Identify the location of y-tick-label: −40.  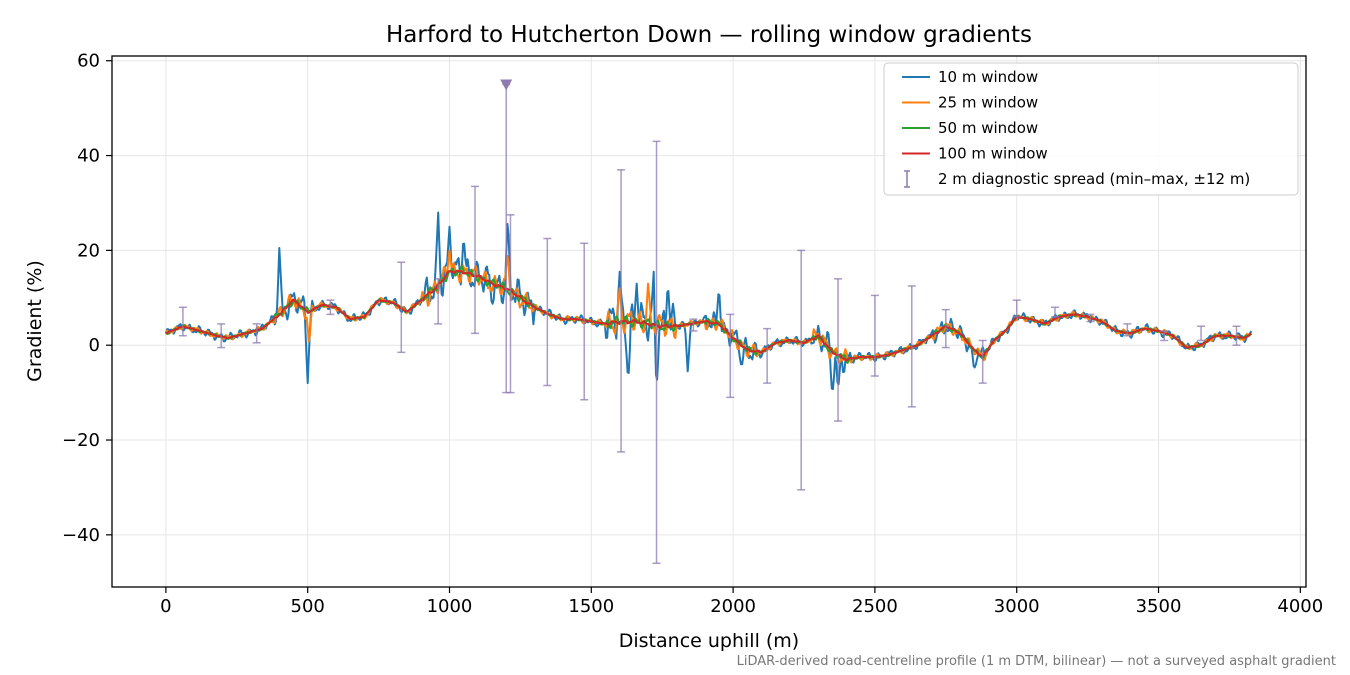
(81, 535).